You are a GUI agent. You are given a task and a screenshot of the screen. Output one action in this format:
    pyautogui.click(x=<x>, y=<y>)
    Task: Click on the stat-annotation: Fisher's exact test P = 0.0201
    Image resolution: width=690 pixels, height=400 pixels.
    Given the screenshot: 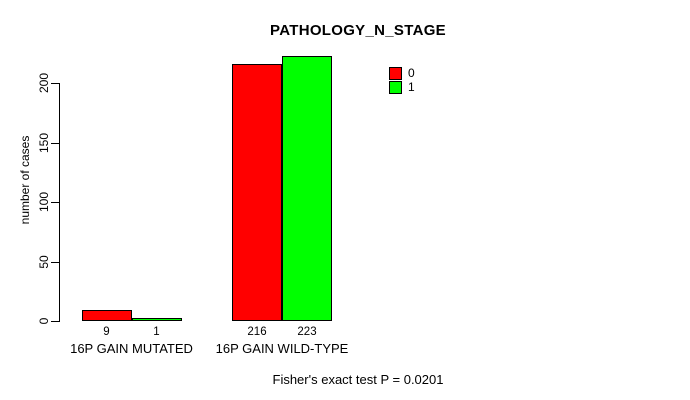 What is the action you would take?
    pyautogui.click(x=358, y=379)
    